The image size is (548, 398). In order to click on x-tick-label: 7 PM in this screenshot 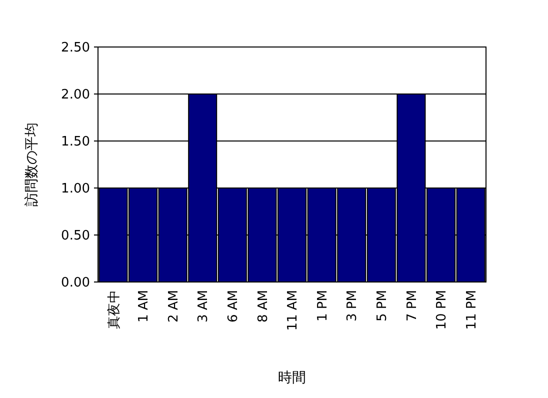, I will do `click(412, 306)`.